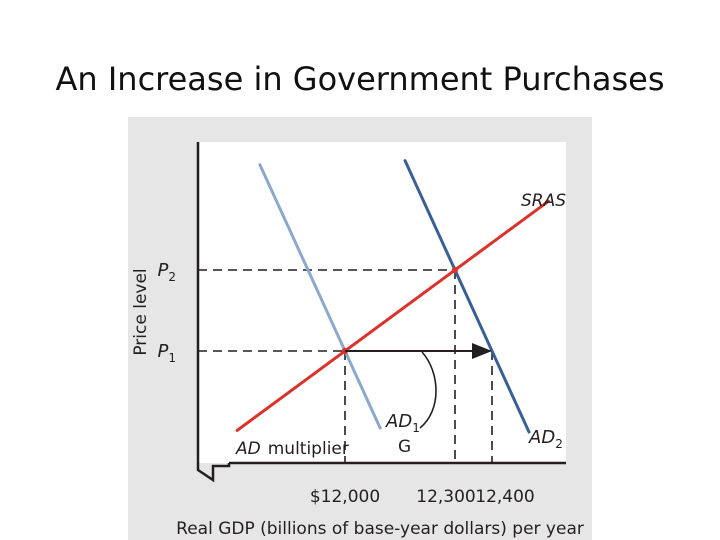  What do you see at coordinates (213, 473) in the screenshot?
I see `axis-break-symbol` at bounding box center [213, 473].